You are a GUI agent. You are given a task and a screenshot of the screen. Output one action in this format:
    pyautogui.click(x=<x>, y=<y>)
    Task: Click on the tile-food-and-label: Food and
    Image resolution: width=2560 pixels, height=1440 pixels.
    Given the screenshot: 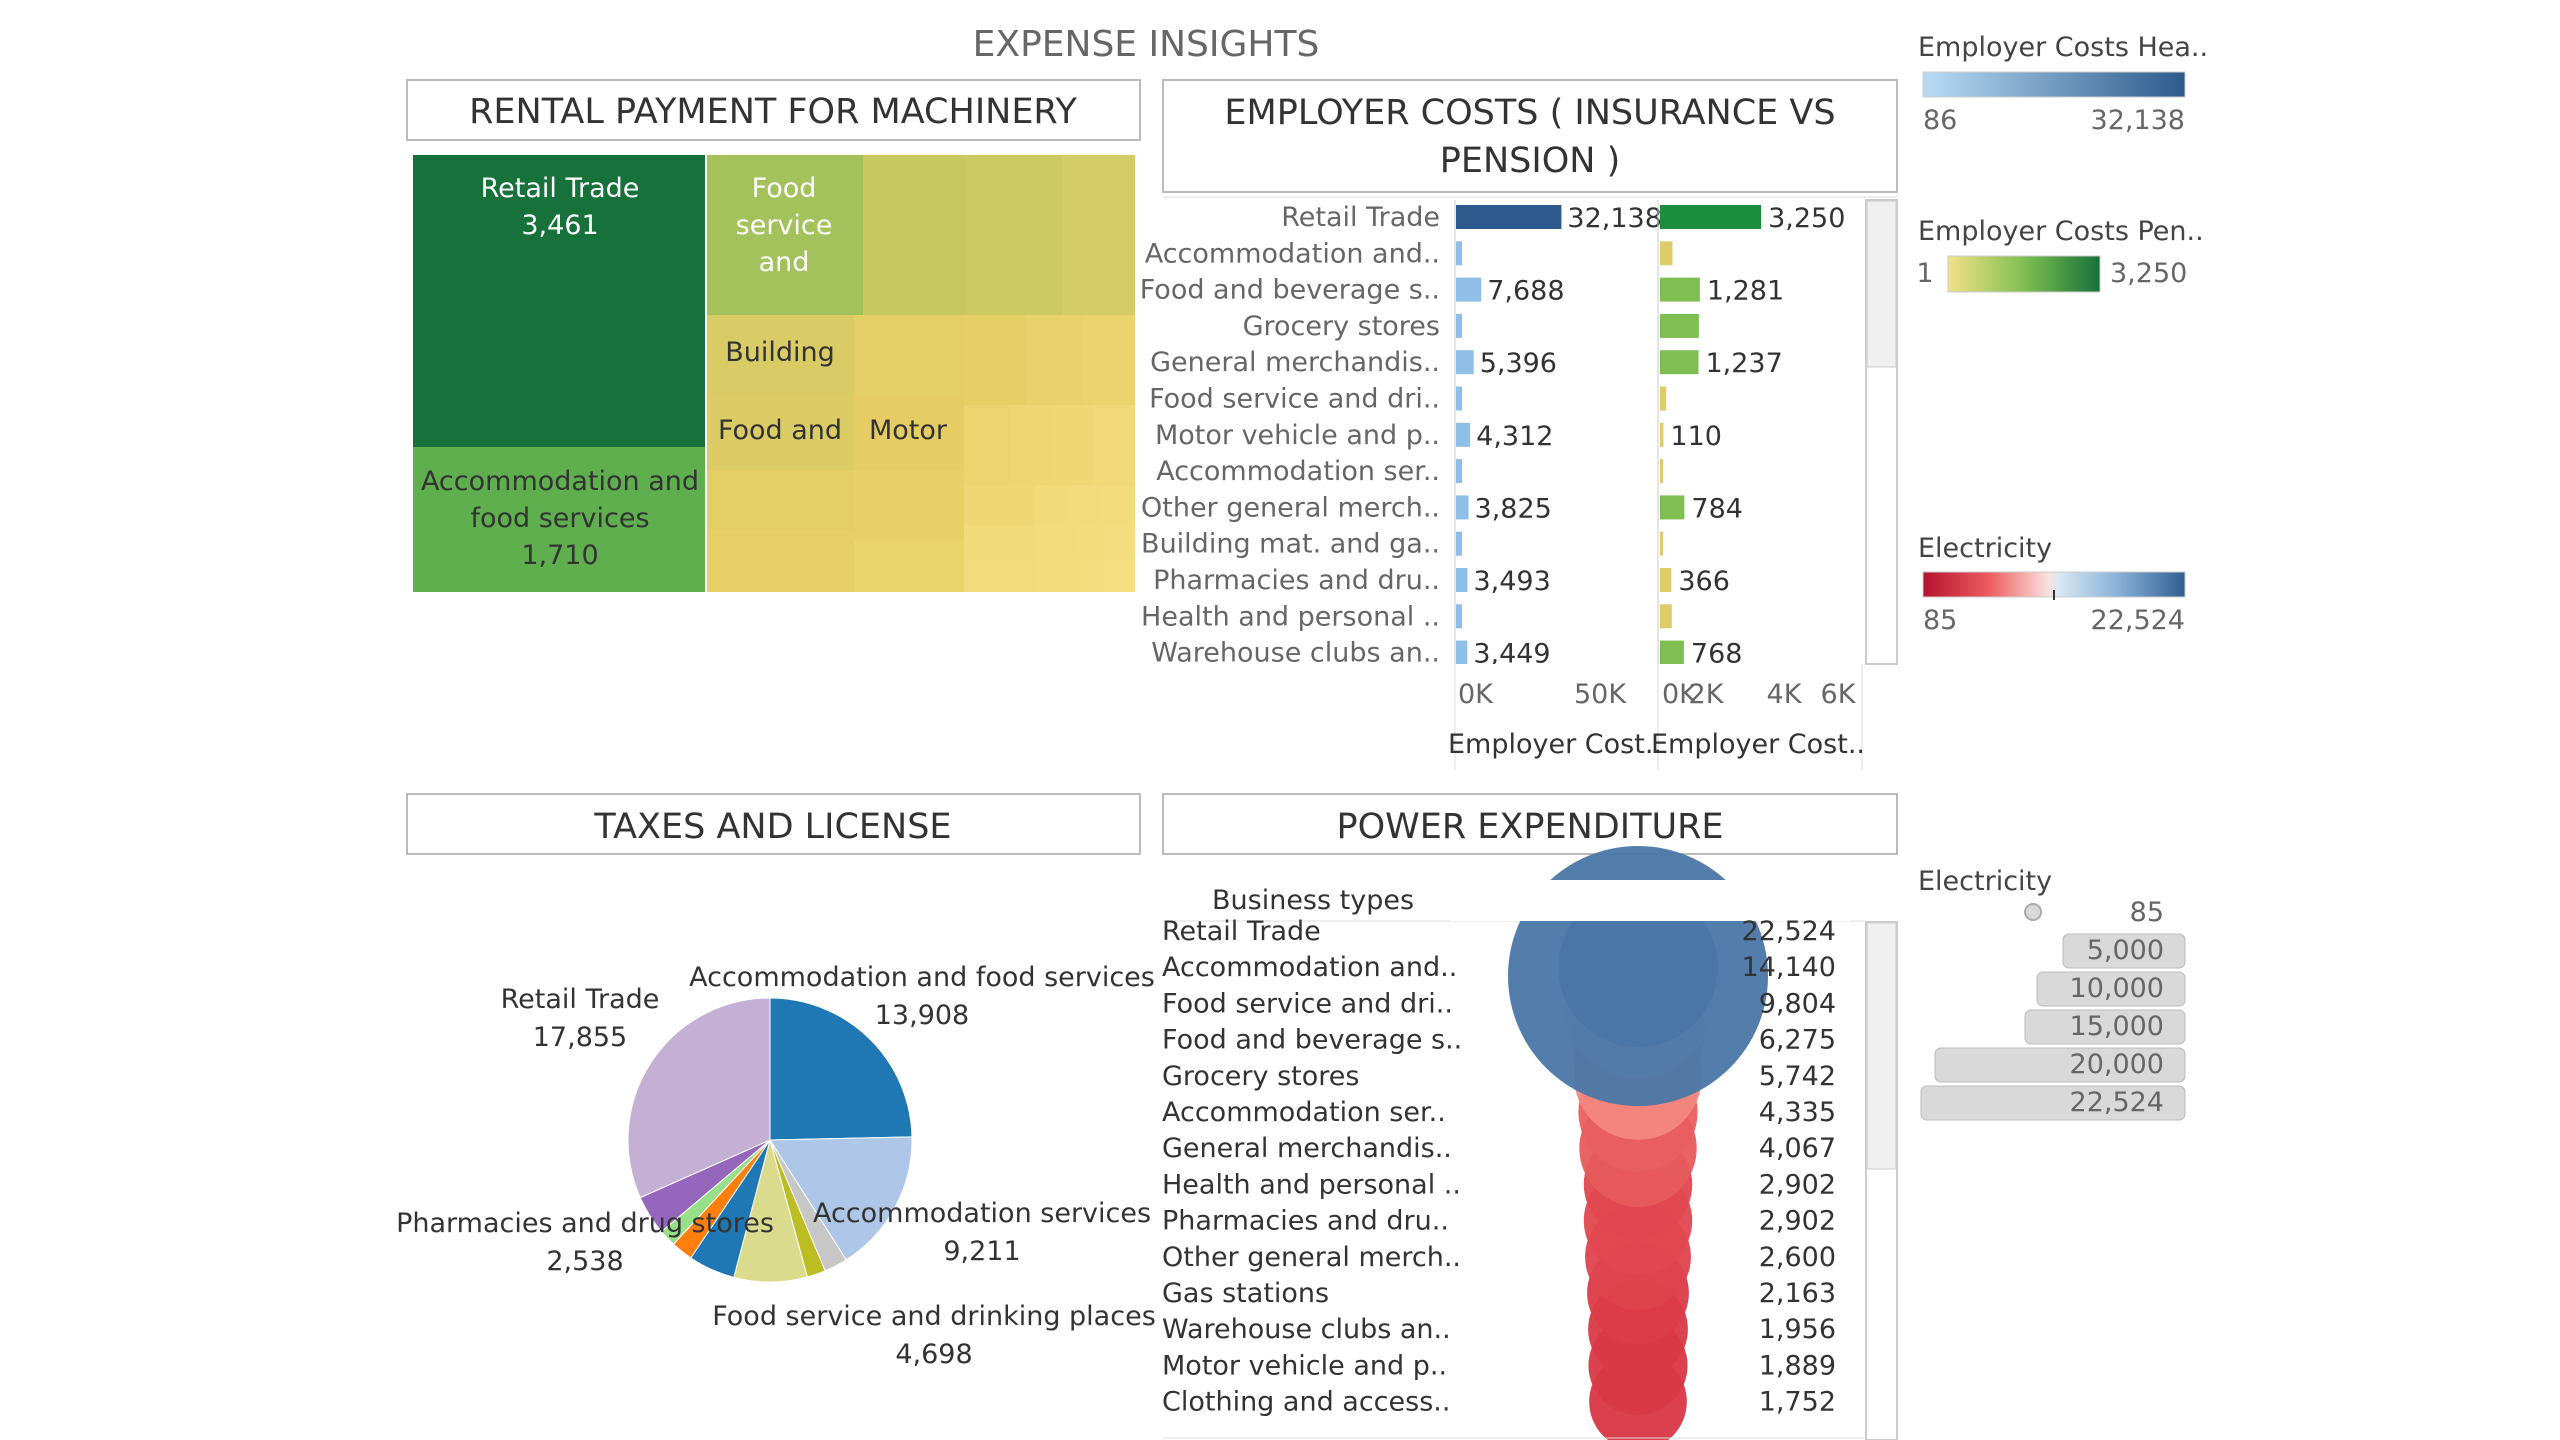 What is the action you would take?
    pyautogui.click(x=780, y=430)
    